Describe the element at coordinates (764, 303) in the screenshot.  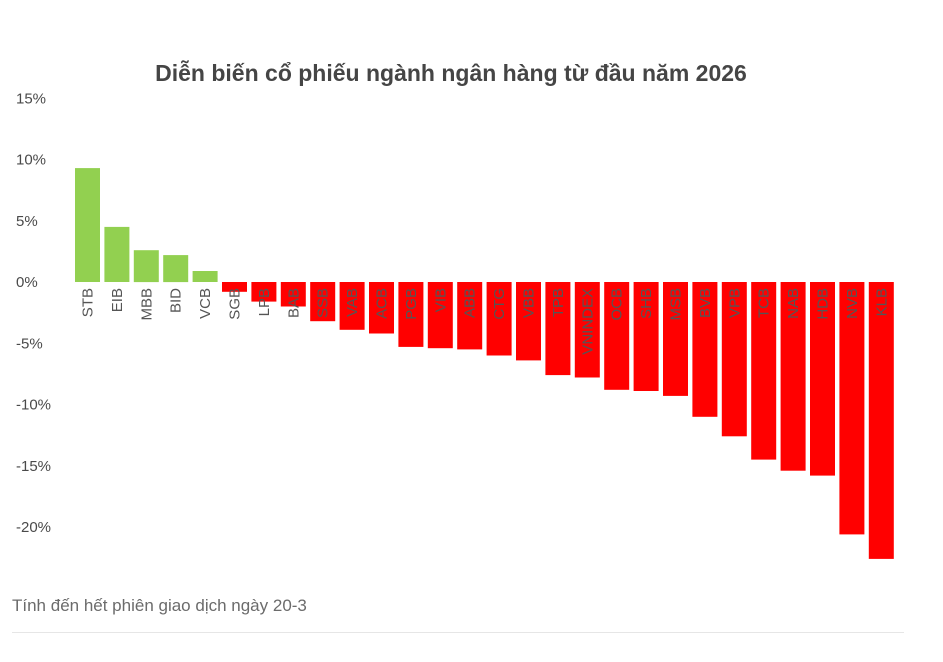
I see `x-tick-label: TCB` at that location.